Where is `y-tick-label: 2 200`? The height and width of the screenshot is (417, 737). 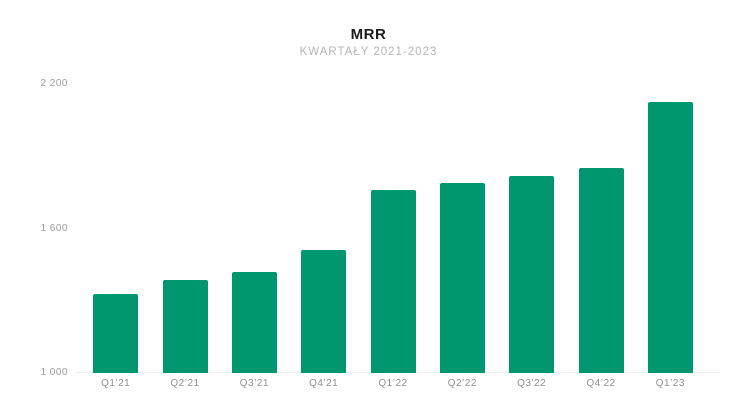 y-tick-label: 2 200 is located at coordinates (54, 83).